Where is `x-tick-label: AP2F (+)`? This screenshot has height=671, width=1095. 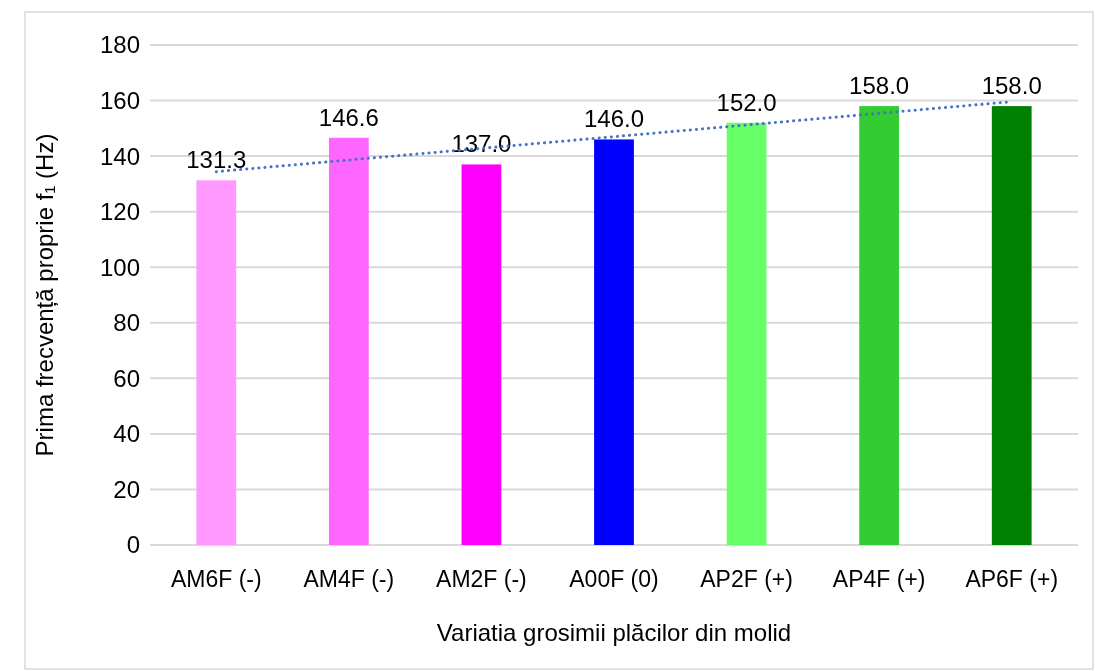
x-tick-label: AP2F (+) is located at coordinates (746, 579).